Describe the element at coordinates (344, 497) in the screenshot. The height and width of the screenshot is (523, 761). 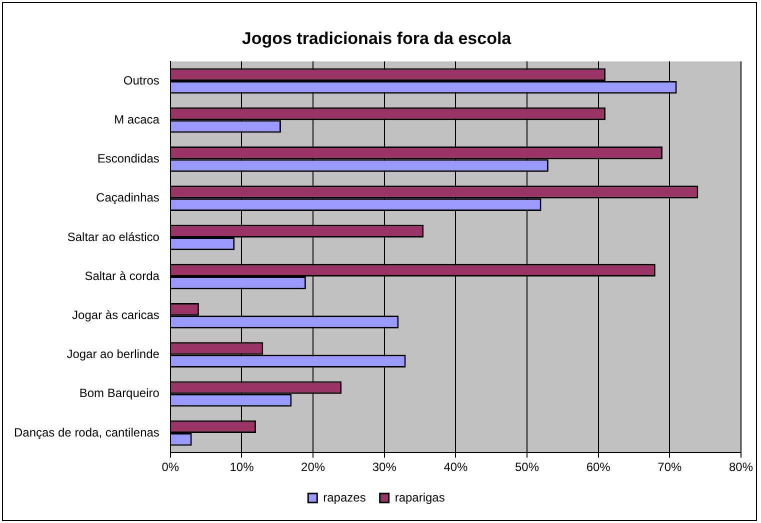
I see `legend-label: rapazes` at that location.